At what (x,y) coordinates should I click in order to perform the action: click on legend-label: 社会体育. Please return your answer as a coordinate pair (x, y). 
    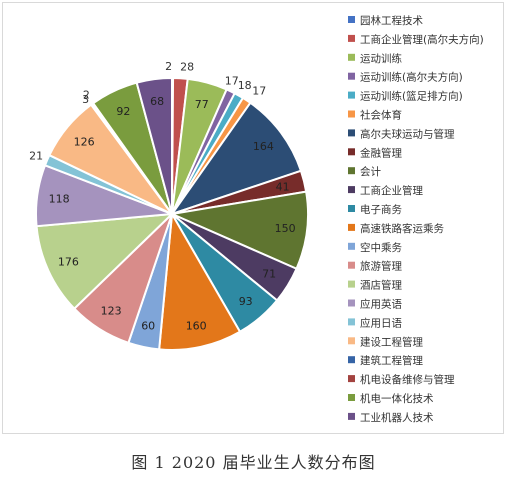
    Looking at the image, I should click on (381, 115).